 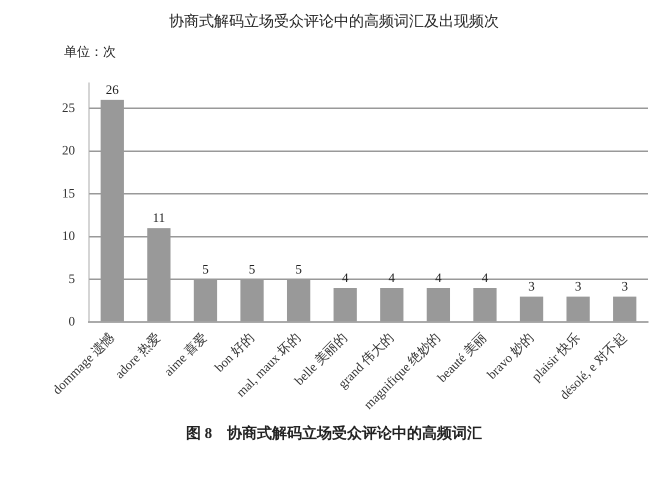 What do you see at coordinates (185, 354) in the screenshot?
I see `x-tick-label: aime 喜爱` at bounding box center [185, 354].